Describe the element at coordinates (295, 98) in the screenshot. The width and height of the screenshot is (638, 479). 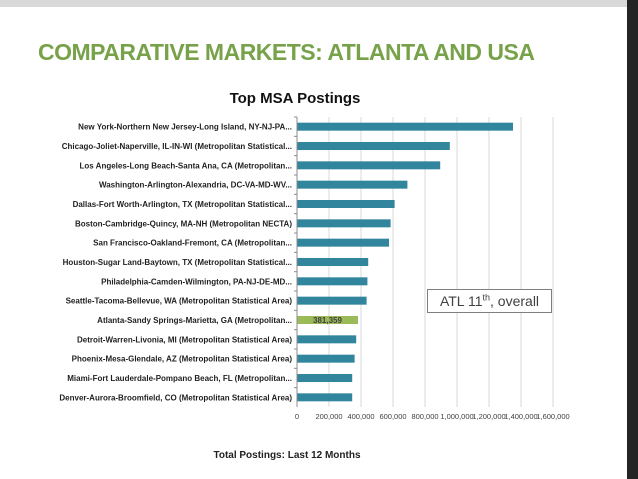
I see `chart-title: Top MSA Postings` at that location.